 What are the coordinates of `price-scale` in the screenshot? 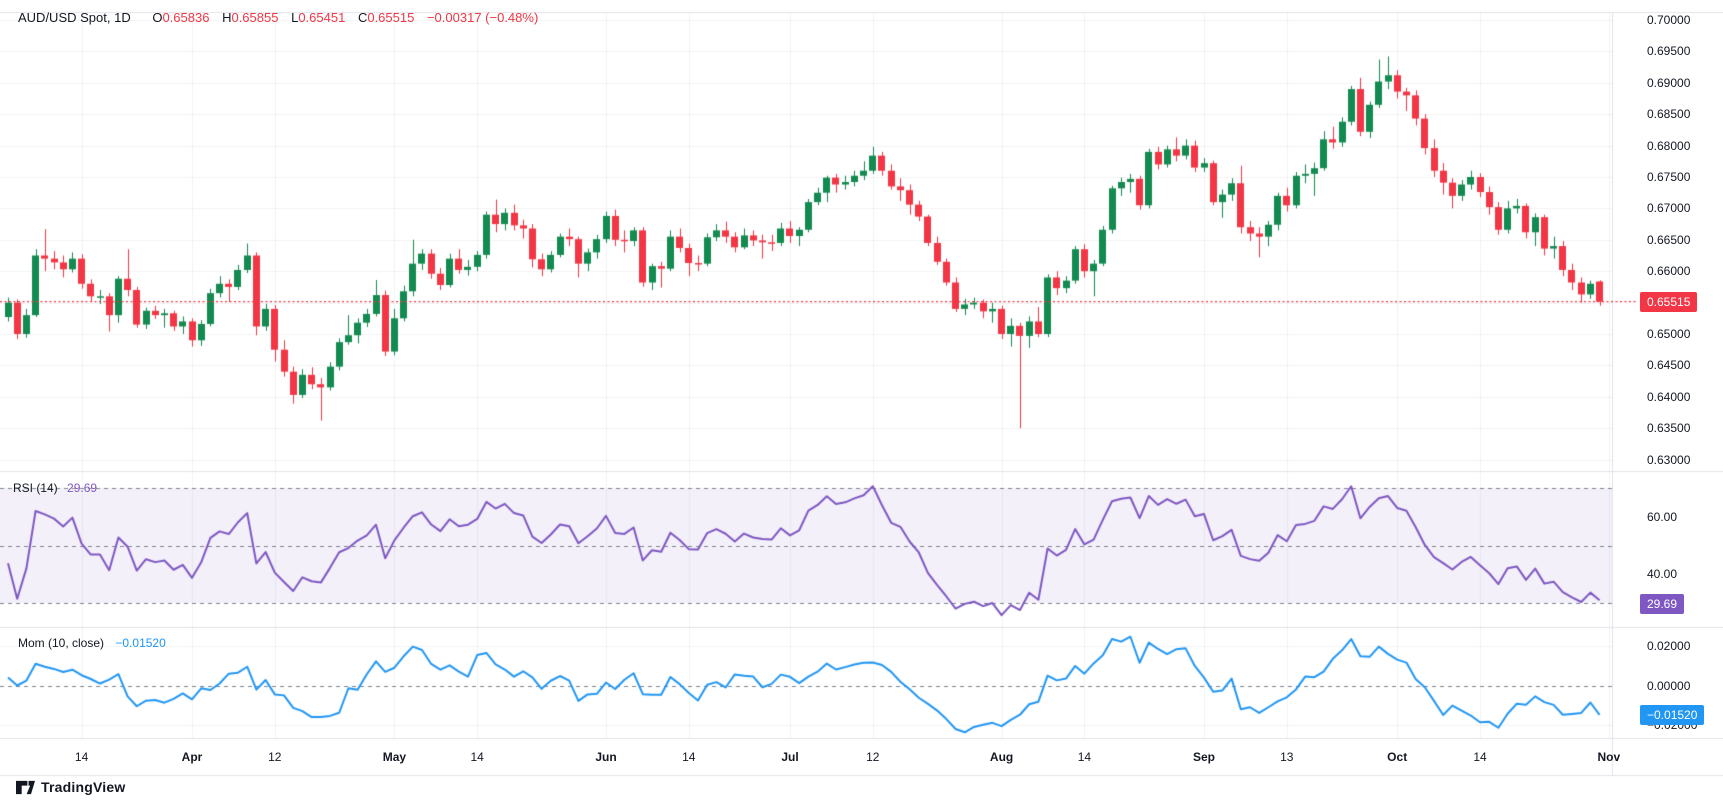 It's located at (1667, 393).